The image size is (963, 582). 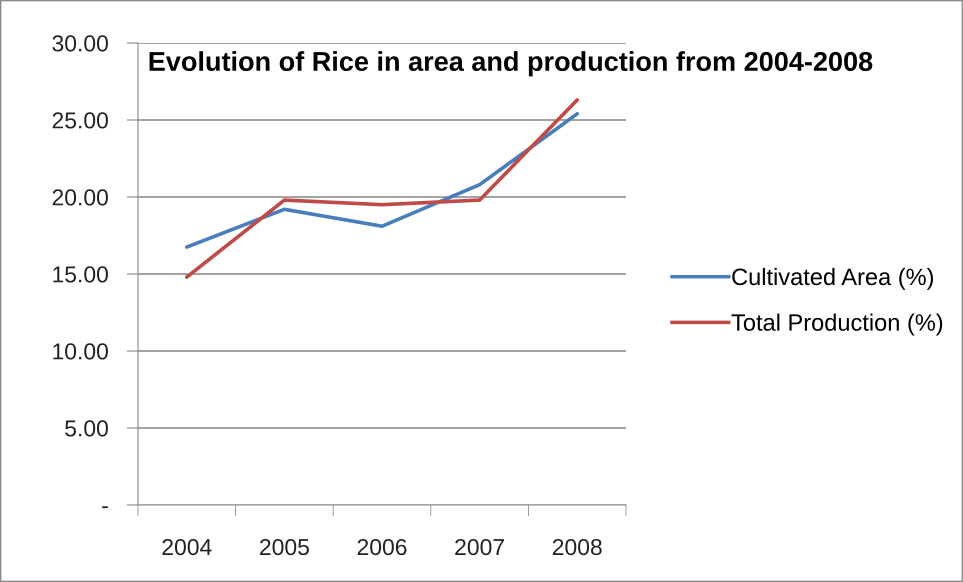 What do you see at coordinates (80, 351) in the screenshot?
I see `y-tick-label: 10.00` at bounding box center [80, 351].